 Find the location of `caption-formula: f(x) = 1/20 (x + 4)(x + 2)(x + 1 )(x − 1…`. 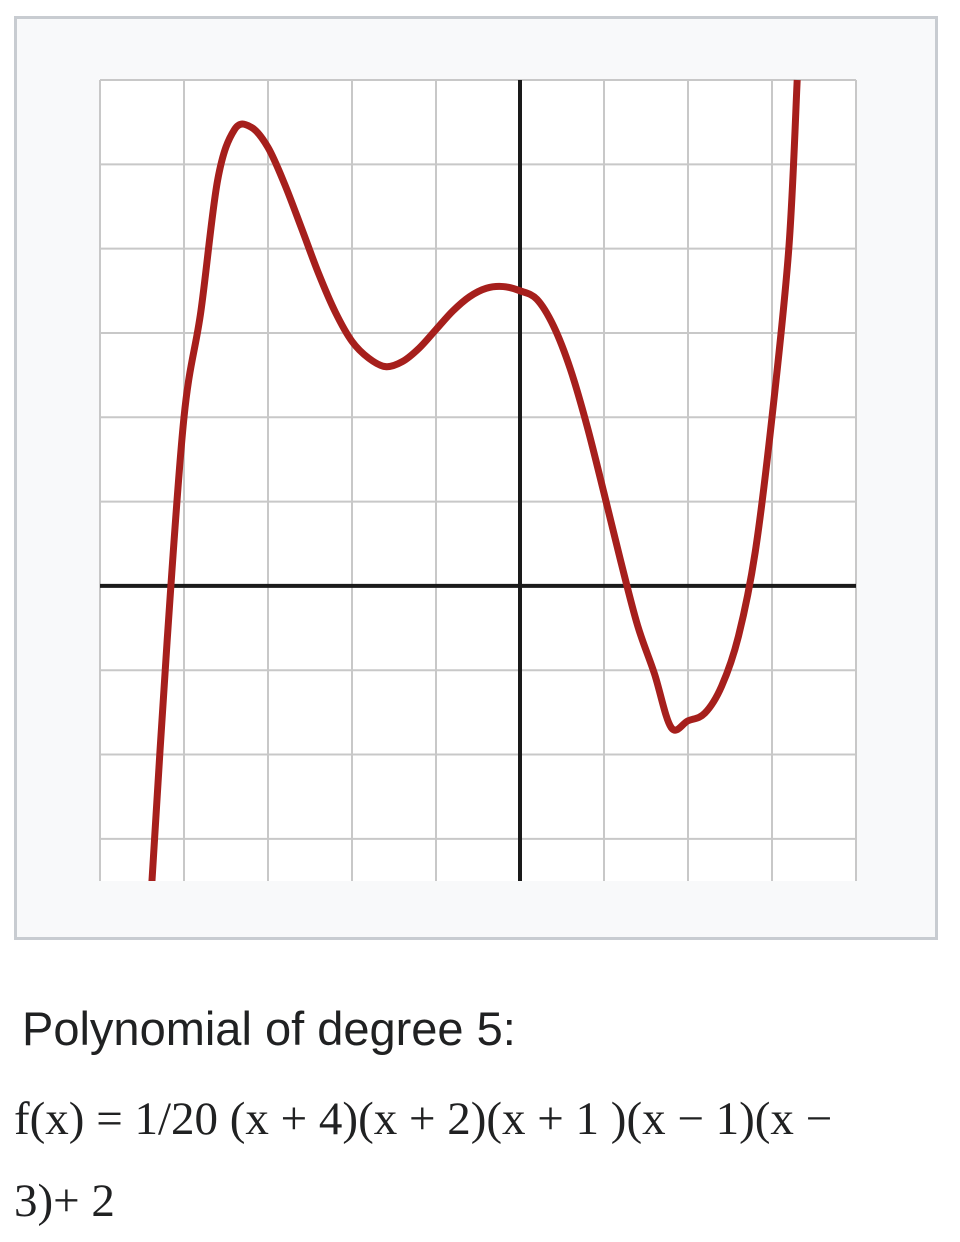

caption-formula: f(x) = 1/20 (x + 4)(x + 2)(x + 1 )(x − 1… is located at coordinates (423, 1160).